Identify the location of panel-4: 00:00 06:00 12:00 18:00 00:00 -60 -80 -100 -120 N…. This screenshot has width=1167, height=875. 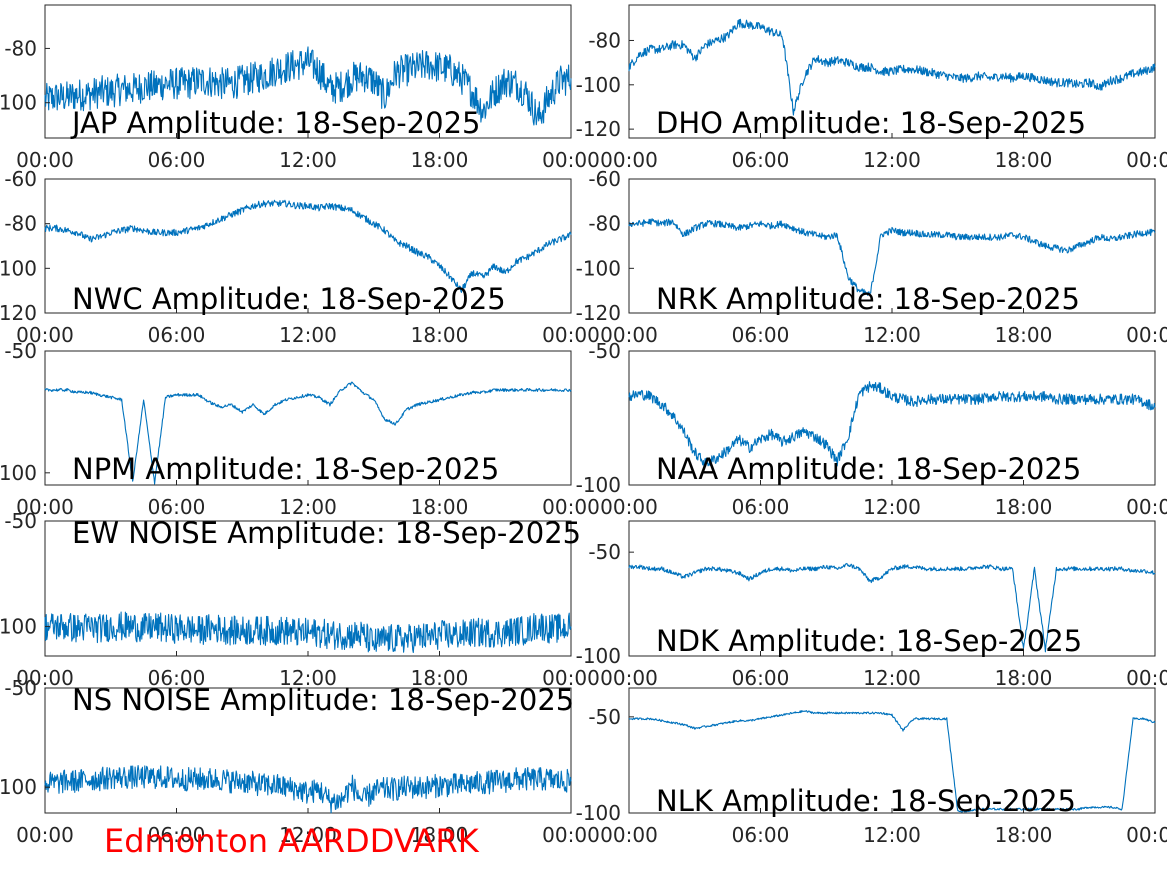
(871, 257).